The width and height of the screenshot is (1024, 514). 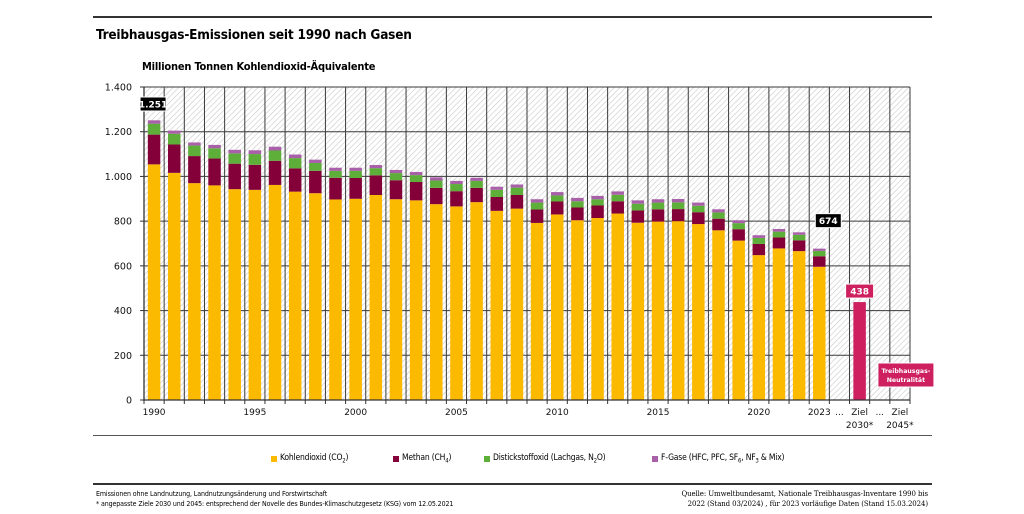 I want to click on x-tick-label-line2: 2030*, so click(x=860, y=426).